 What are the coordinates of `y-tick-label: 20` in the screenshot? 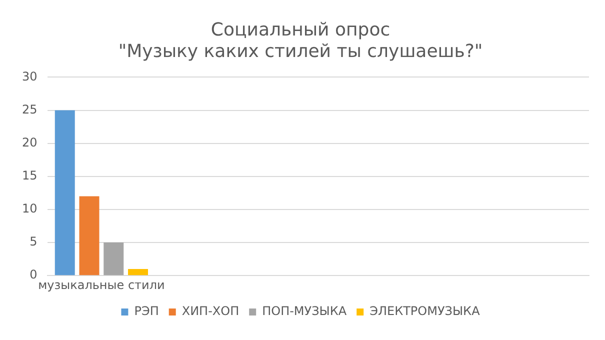 It's located at (30, 142).